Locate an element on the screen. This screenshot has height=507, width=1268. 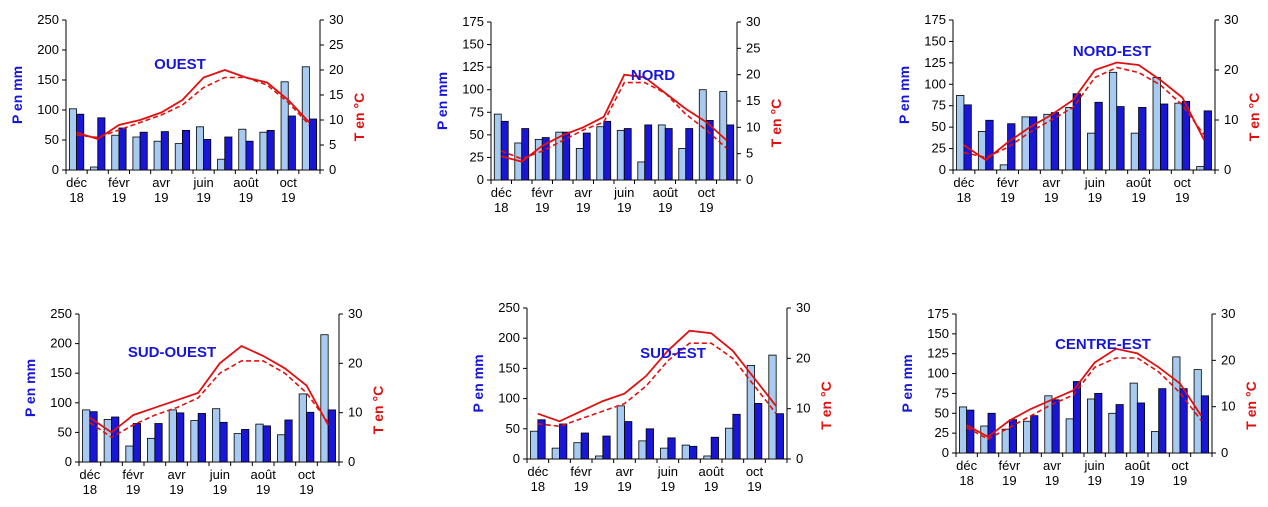
y-tick-label: 75 is located at coordinates (939, 105).